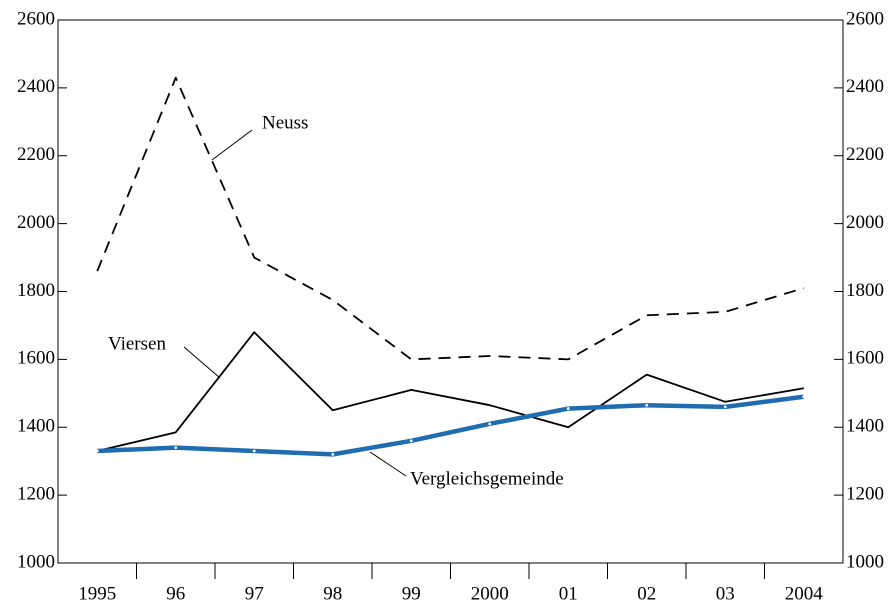 The height and width of the screenshot is (610, 895). I want to click on x-tick-label: 98, so click(332, 593).